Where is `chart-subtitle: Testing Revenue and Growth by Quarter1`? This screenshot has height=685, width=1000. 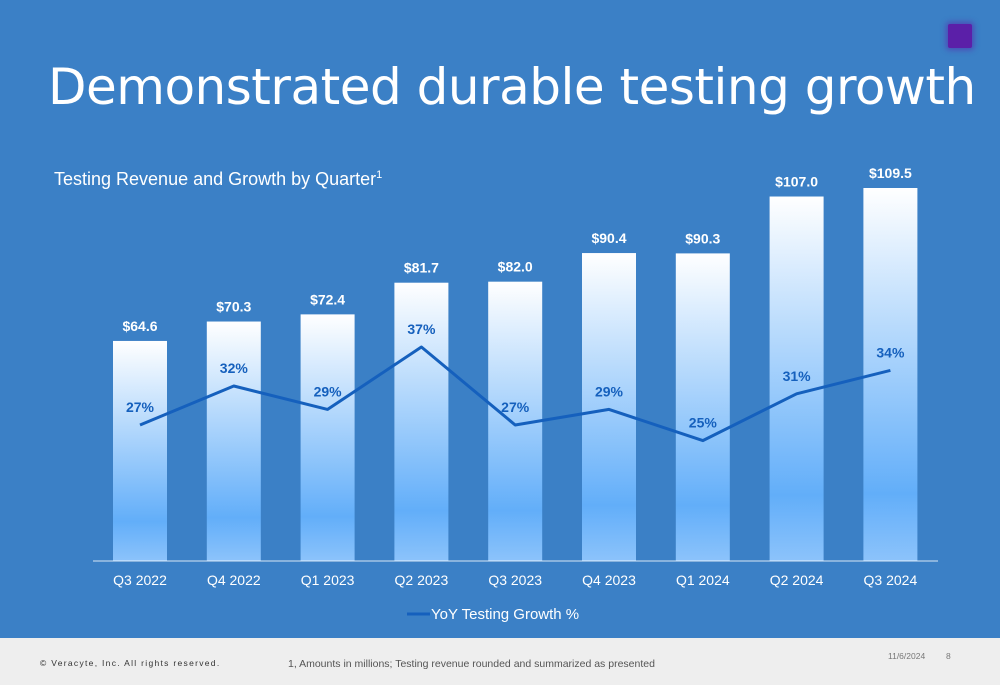 chart-subtitle: Testing Revenue and Growth by Quarter1 is located at coordinates (218, 179).